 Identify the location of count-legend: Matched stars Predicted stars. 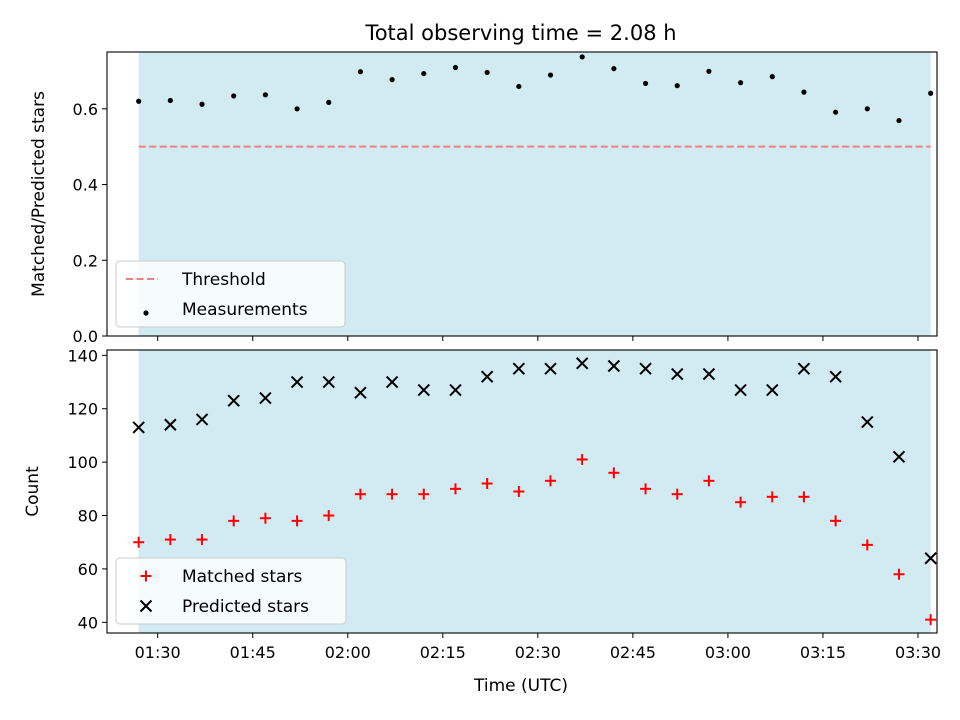
(231, 591).